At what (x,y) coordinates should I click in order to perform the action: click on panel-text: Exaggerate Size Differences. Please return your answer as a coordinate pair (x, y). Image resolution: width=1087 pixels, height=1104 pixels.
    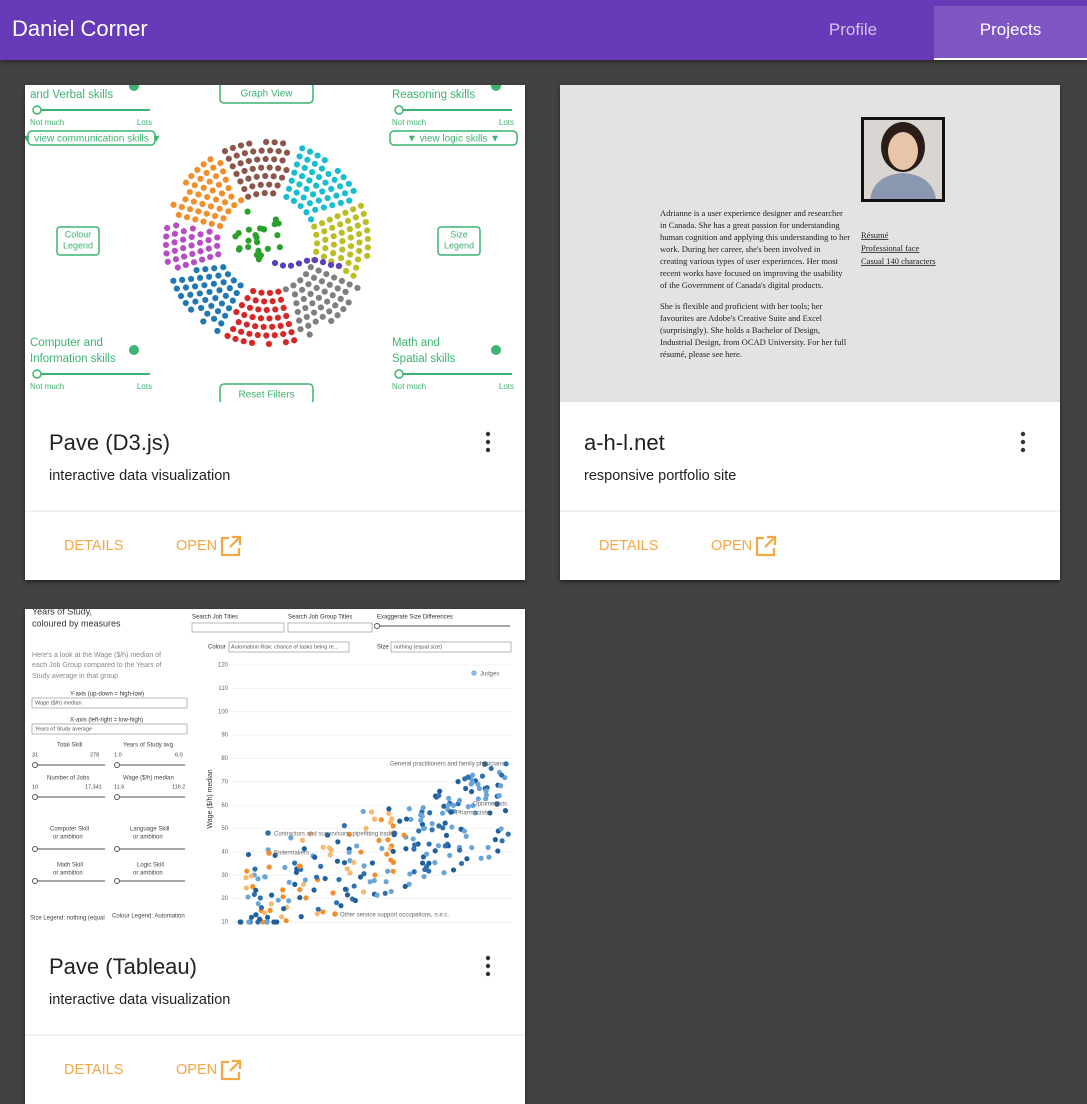
    Looking at the image, I should click on (415, 618).